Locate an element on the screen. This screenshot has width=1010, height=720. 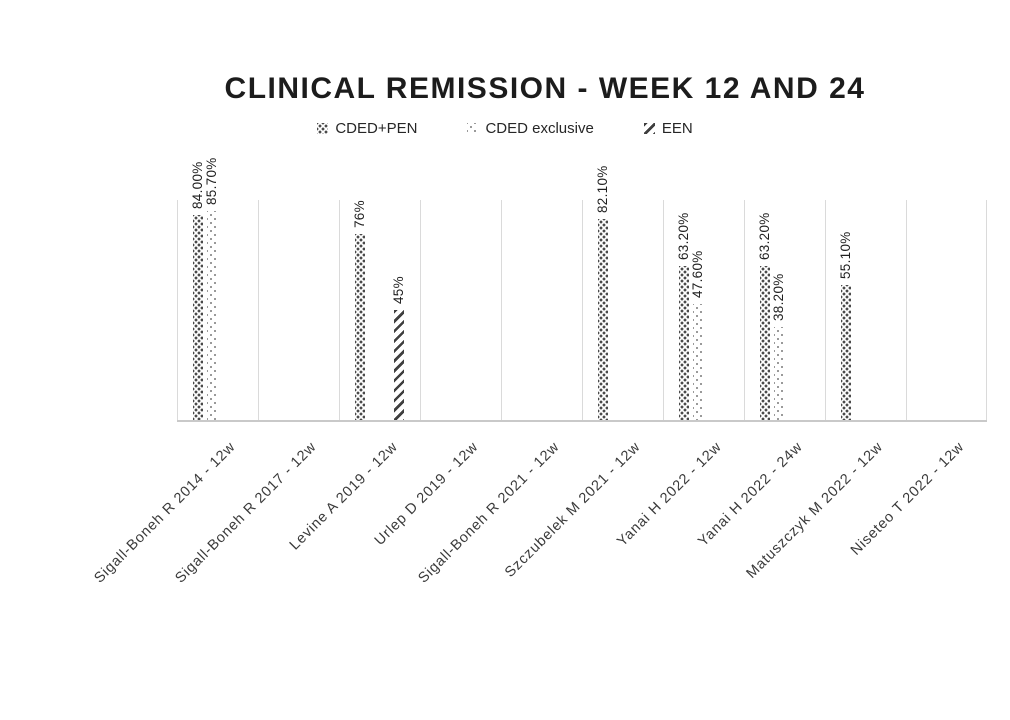
category-label-anchor: Yanai H 2022 - 24w is located at coordinates (730, 494).